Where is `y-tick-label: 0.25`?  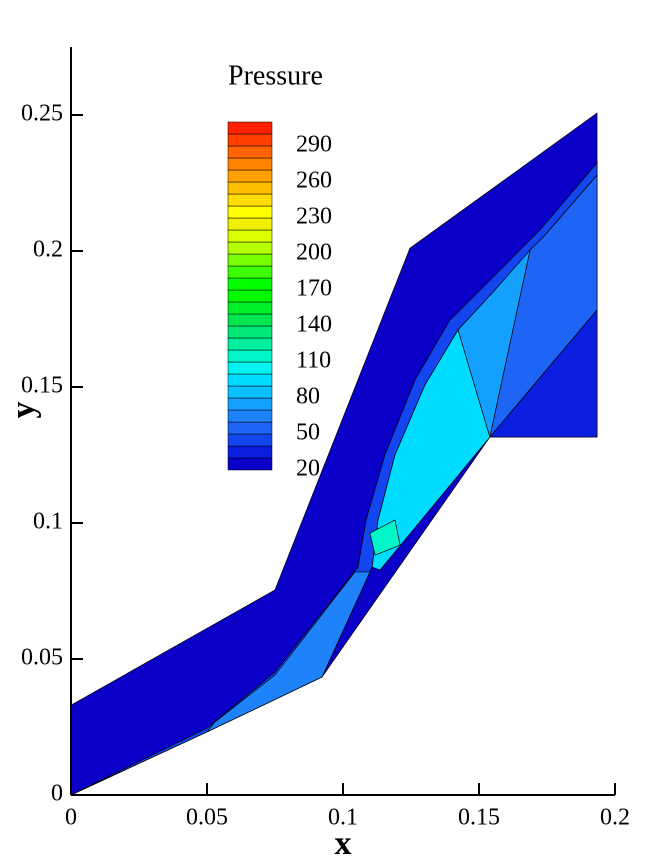 y-tick-label: 0.25 is located at coordinates (42, 114).